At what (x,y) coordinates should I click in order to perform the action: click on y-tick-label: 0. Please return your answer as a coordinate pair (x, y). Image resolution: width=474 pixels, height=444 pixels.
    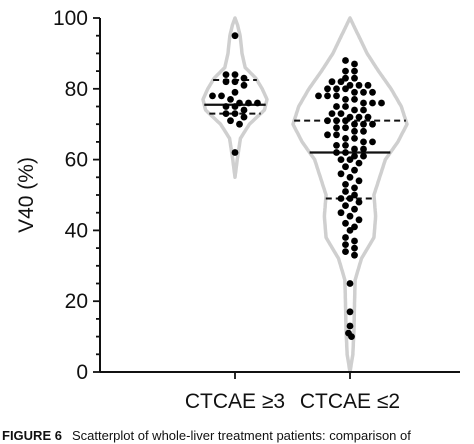
    Looking at the image, I should click on (82, 372).